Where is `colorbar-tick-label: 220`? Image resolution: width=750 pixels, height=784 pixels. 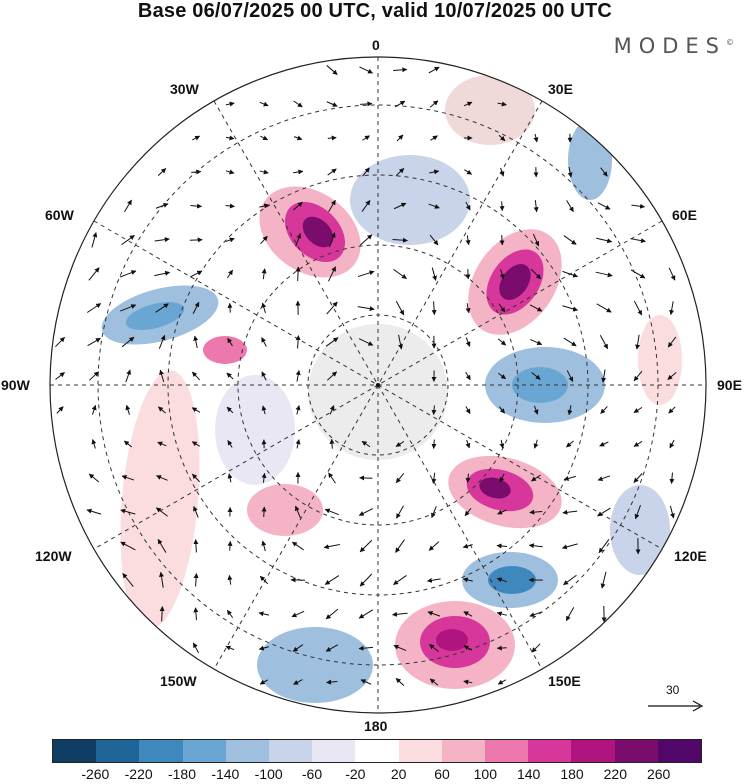
colorbar-tick-label: 220 is located at coordinates (615, 774).